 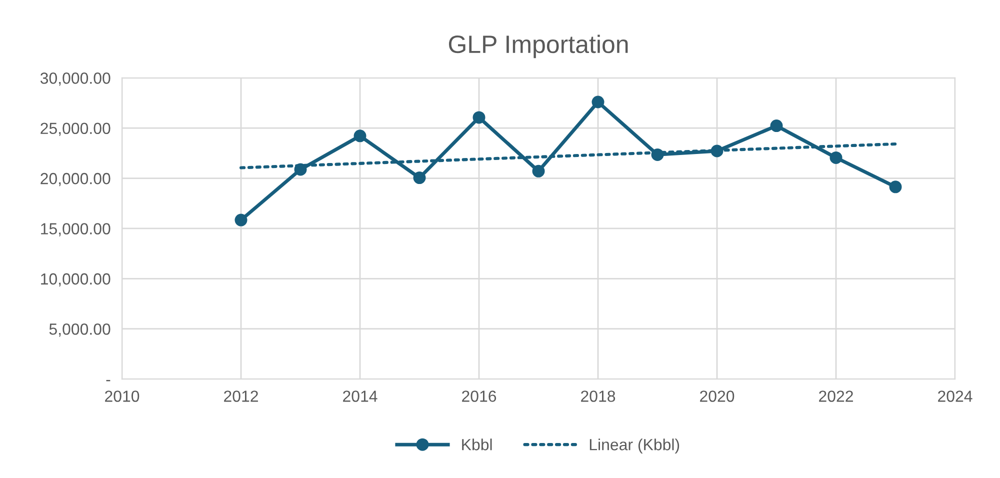 I want to click on legend-label: Kbbl, so click(x=477, y=444).